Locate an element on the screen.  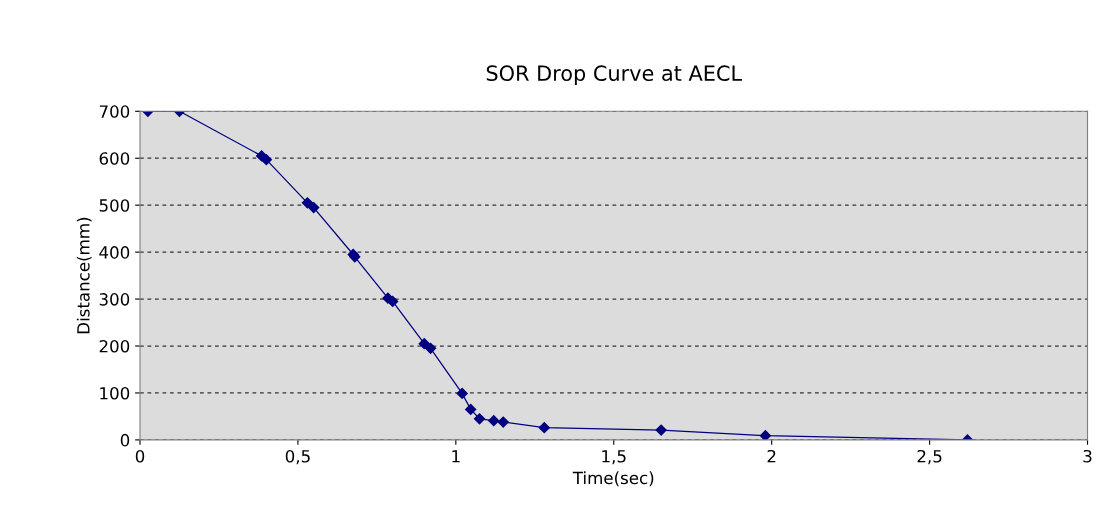
x-tick-label: 3 is located at coordinates (1087, 456).